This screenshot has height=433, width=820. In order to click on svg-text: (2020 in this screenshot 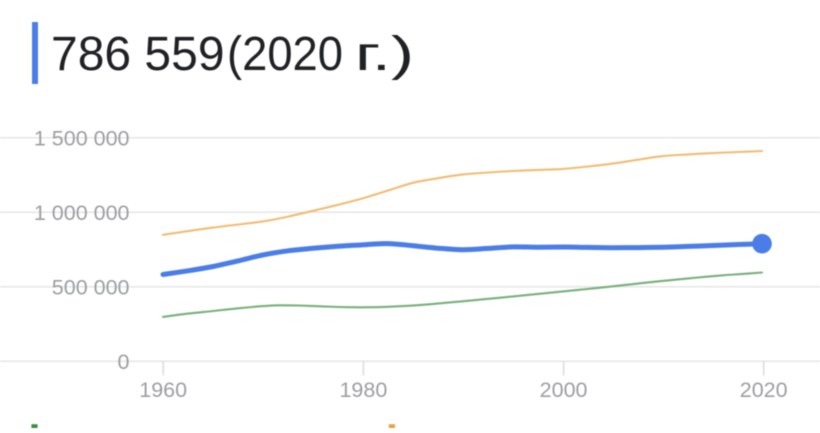, I will do `click(285, 54)`.